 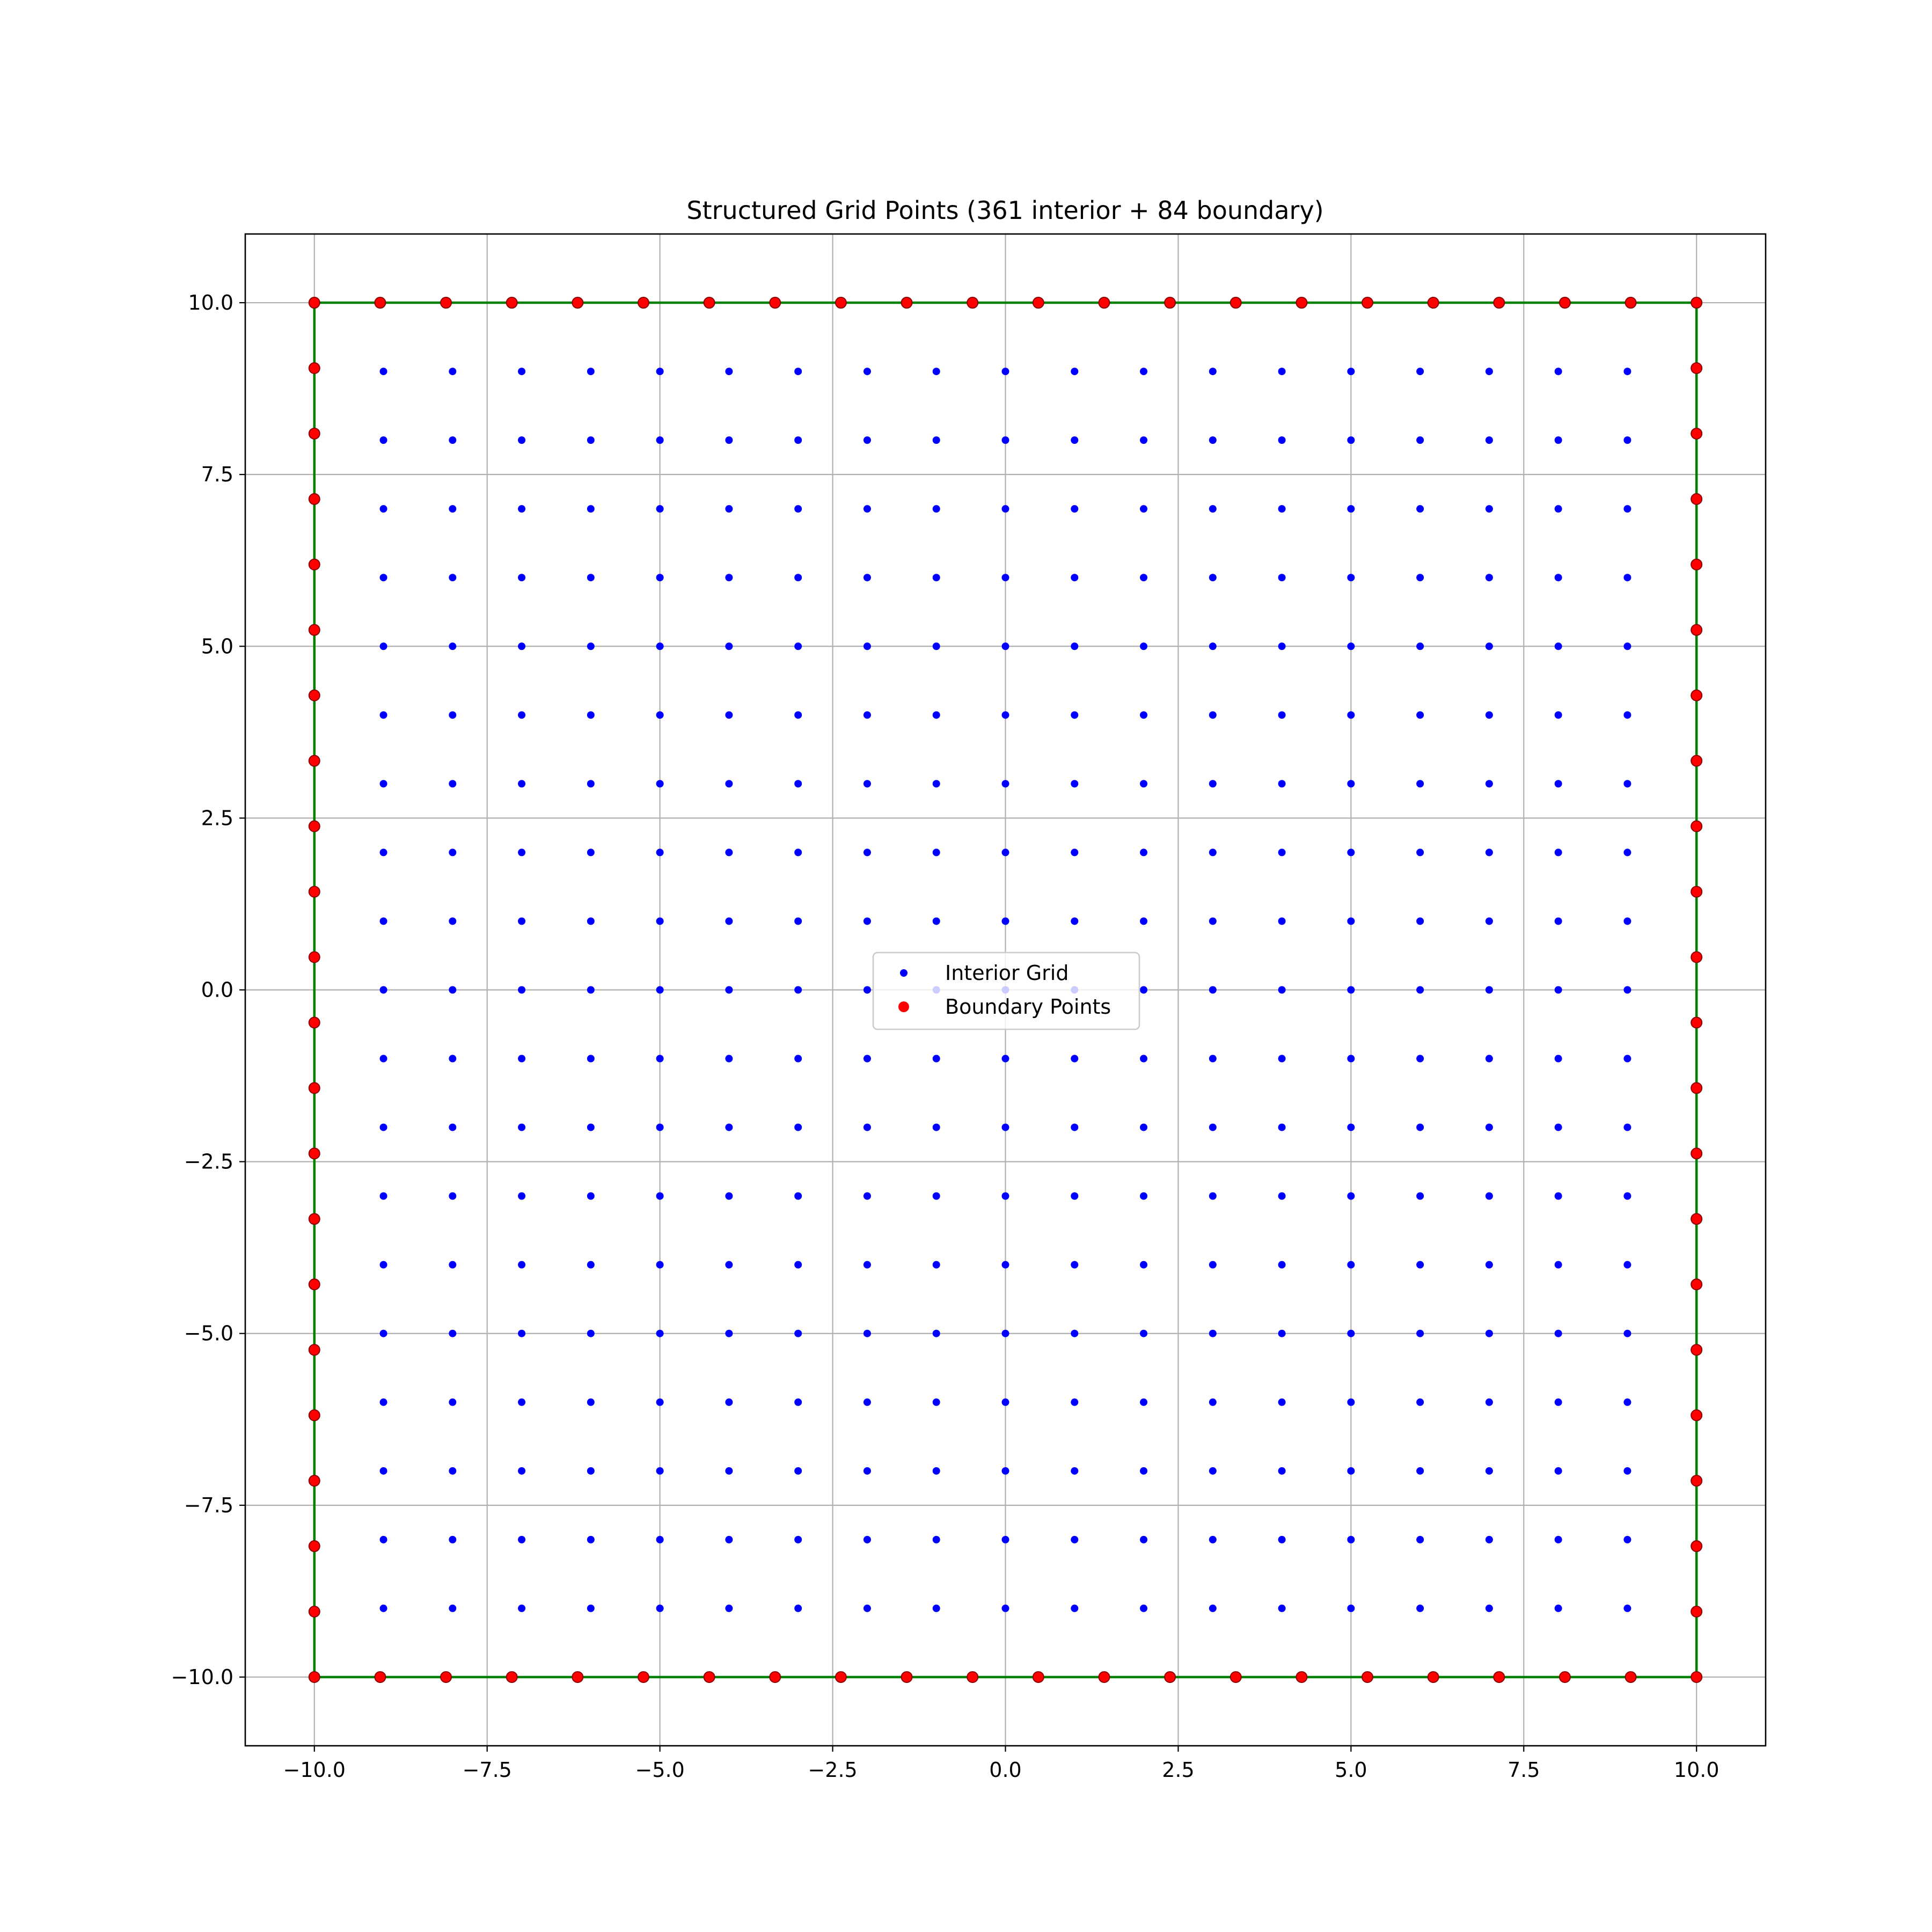 What do you see at coordinates (217, 474) in the screenshot?
I see `y-tick-label: 7.5` at bounding box center [217, 474].